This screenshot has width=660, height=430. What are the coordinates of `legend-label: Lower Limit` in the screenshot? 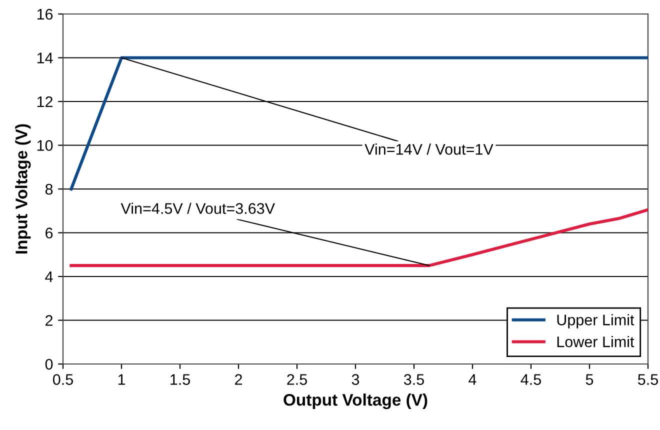 It's located at (595, 342).